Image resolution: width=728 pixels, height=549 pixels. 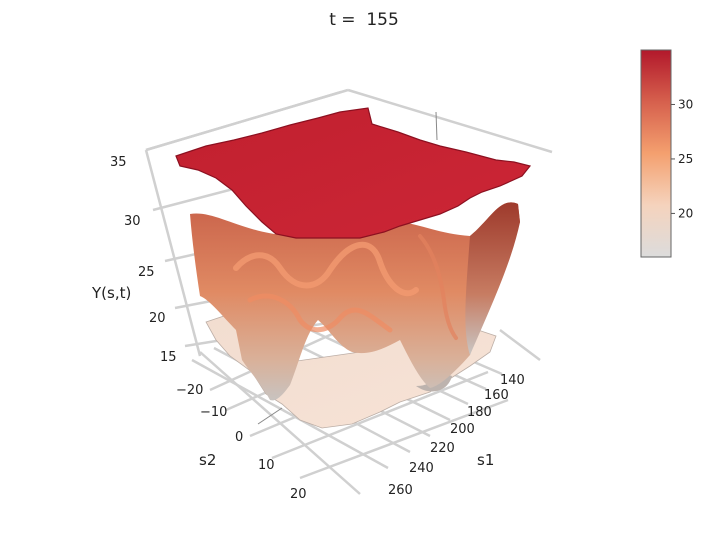 What do you see at coordinates (485, 460) in the screenshot?
I see `x-axis-title: s1` at bounding box center [485, 460].